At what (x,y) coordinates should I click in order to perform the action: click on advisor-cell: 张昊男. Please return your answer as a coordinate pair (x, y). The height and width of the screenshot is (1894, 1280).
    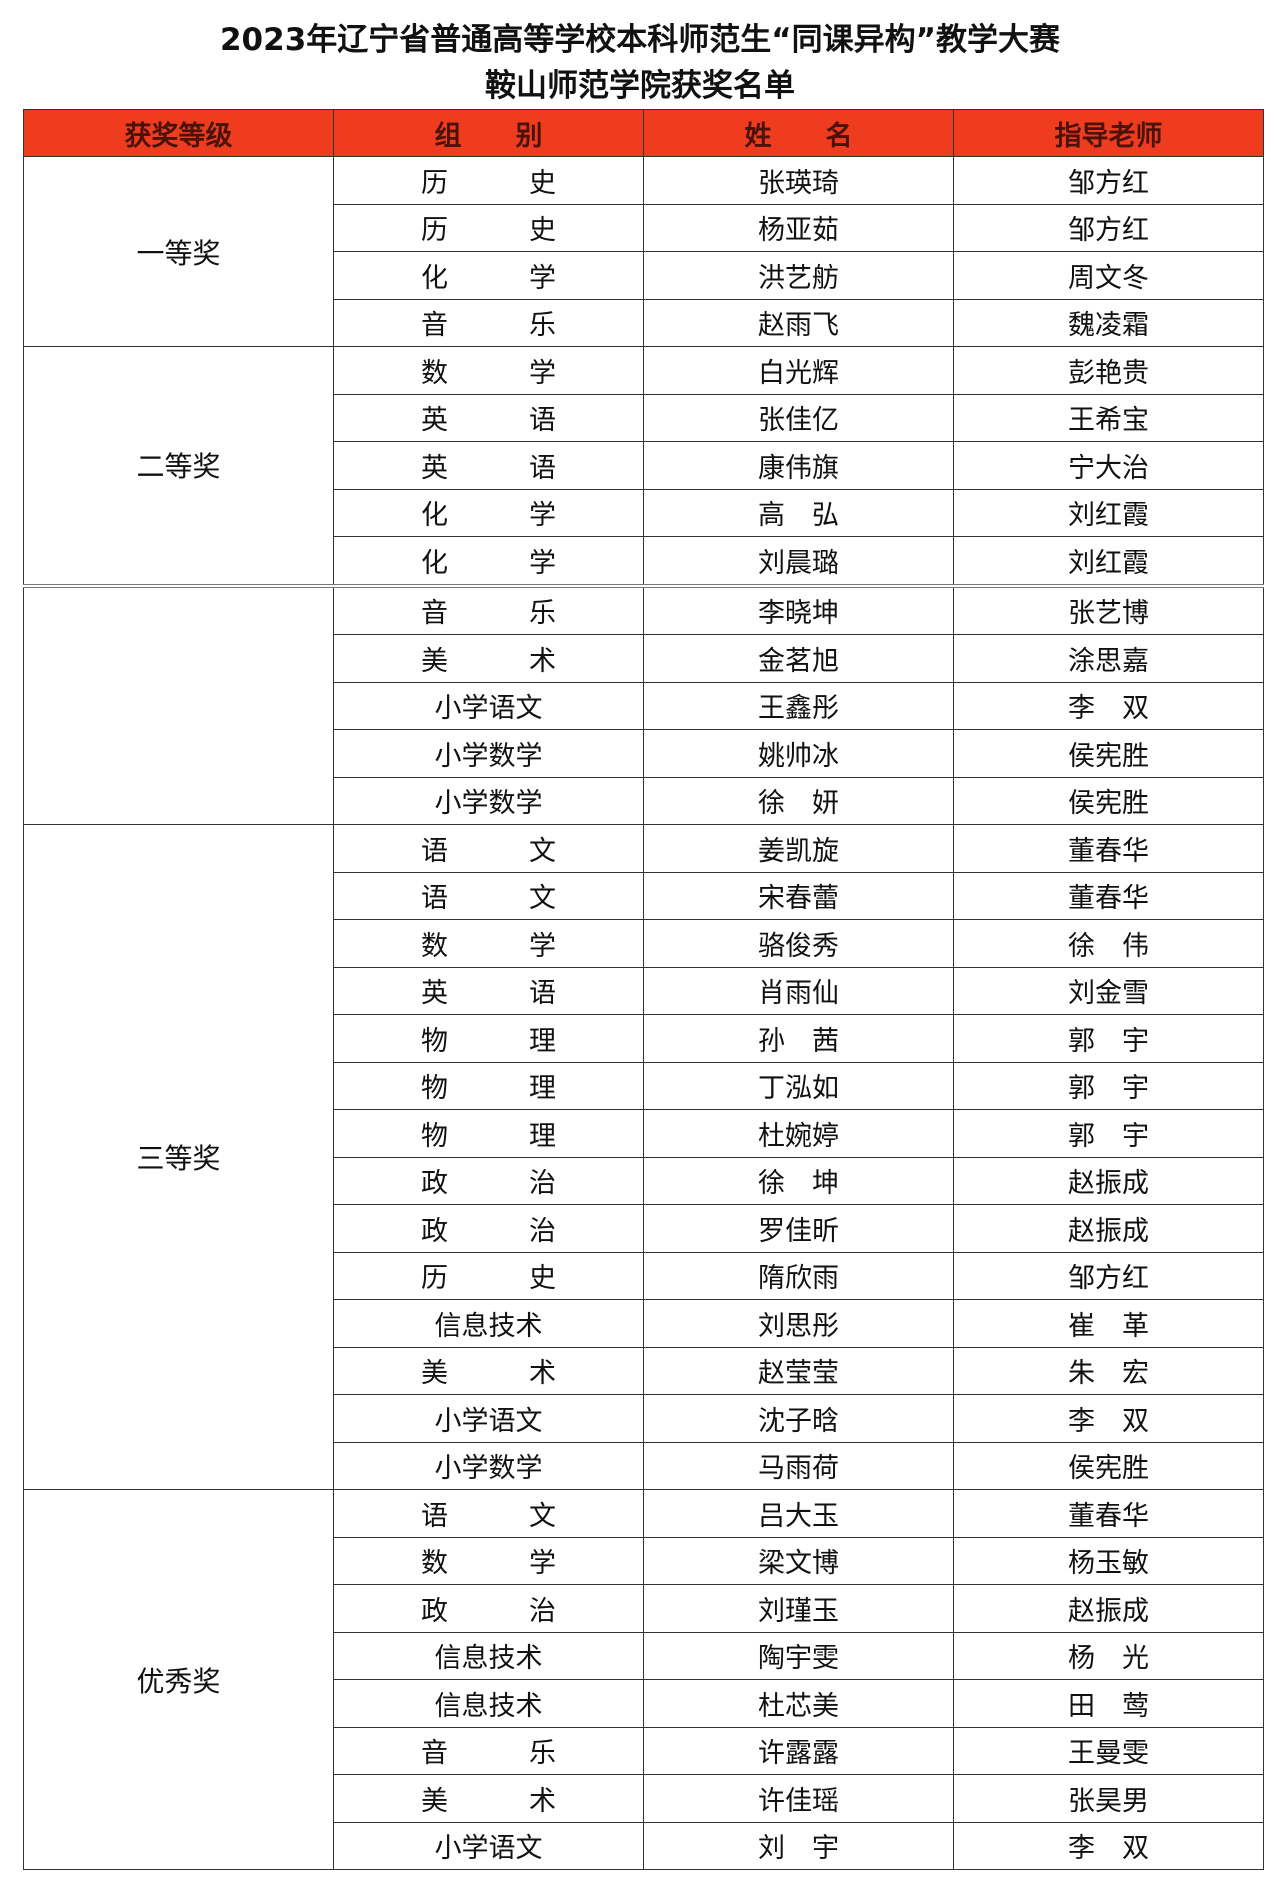
    Looking at the image, I should click on (1108, 1798).